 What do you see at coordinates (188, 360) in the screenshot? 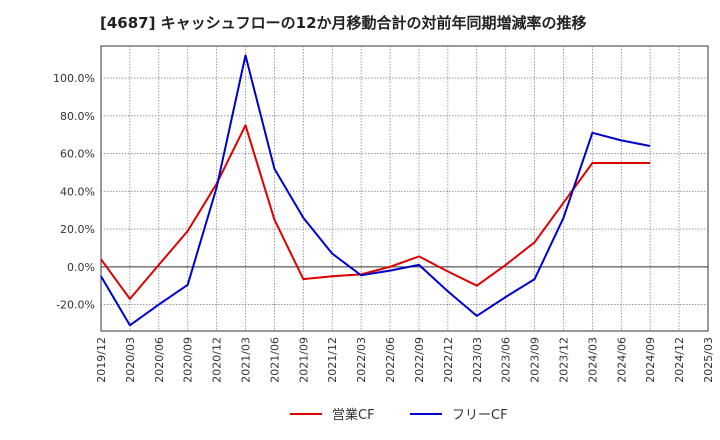
I see `x-tick-label: 2020/09` at bounding box center [188, 360].